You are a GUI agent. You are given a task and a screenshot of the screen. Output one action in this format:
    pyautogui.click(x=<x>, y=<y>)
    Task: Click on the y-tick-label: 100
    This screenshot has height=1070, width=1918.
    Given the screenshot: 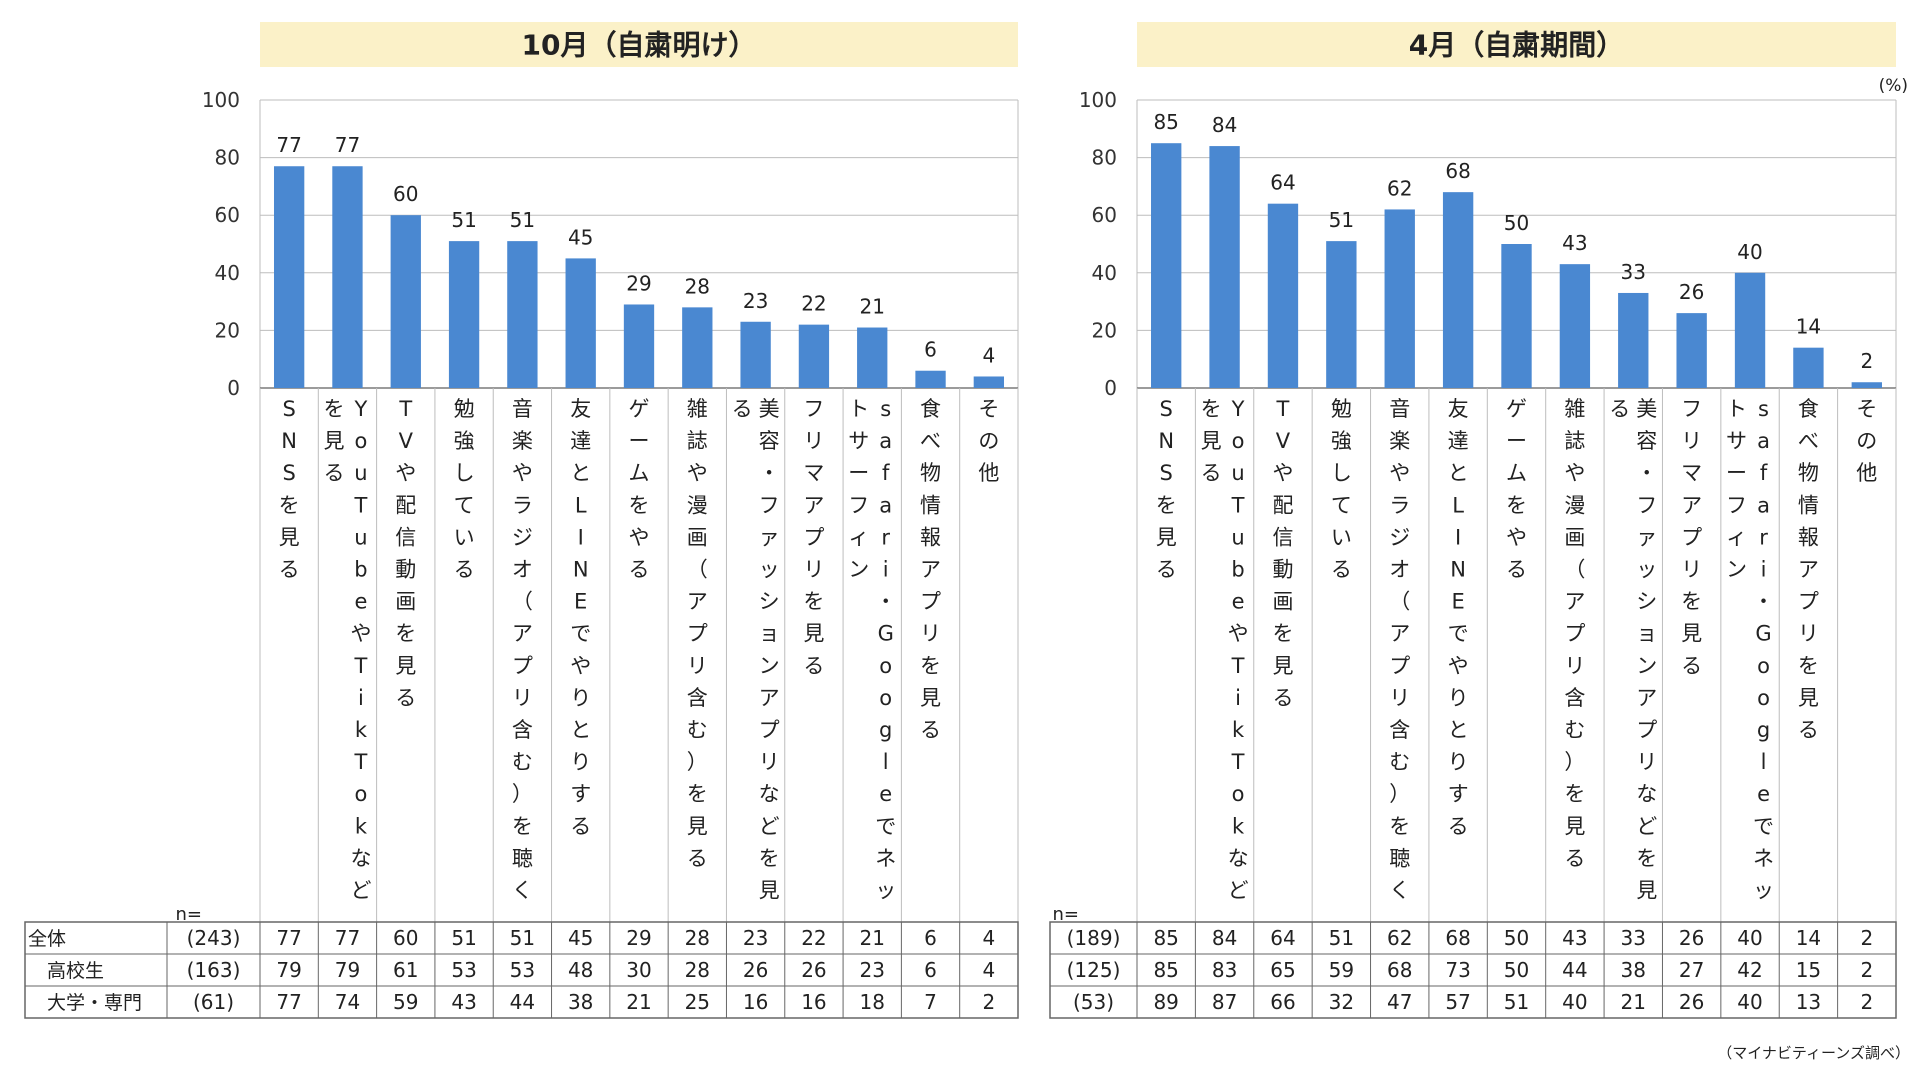 What is the action you would take?
    pyautogui.click(x=221, y=100)
    